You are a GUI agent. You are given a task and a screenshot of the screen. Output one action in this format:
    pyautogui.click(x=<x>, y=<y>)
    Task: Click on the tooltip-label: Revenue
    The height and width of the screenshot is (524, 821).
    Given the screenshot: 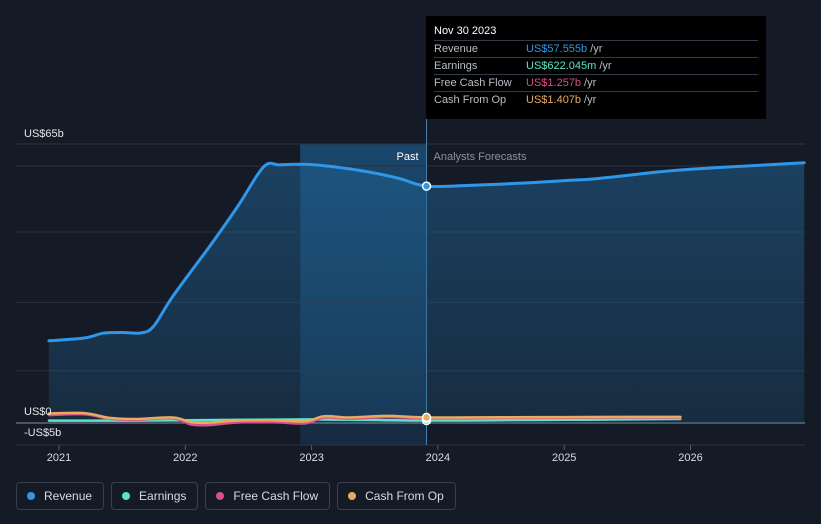 What is the action you would take?
    pyautogui.click(x=456, y=49)
    